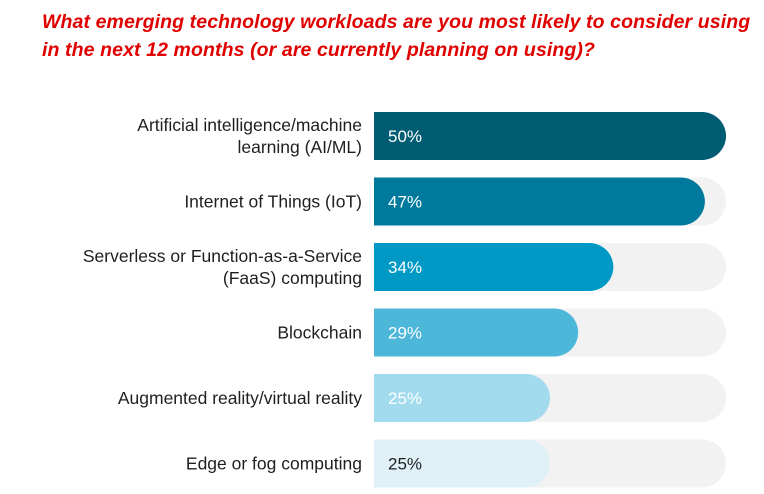 Image resolution: width=764 pixels, height=494 pixels. What do you see at coordinates (274, 464) in the screenshot?
I see `category-label: Edge or fog computing` at bounding box center [274, 464].